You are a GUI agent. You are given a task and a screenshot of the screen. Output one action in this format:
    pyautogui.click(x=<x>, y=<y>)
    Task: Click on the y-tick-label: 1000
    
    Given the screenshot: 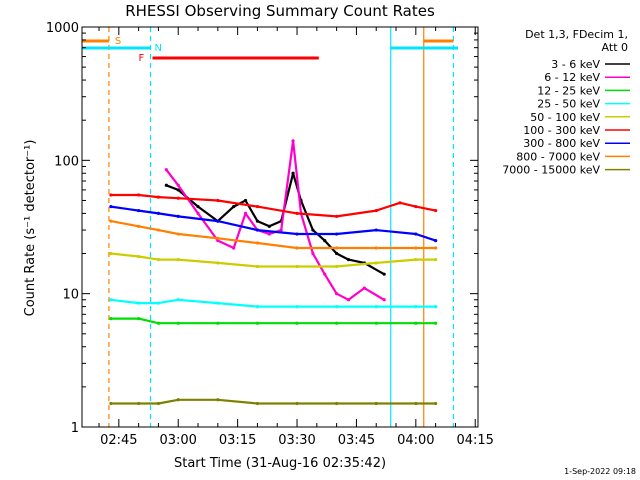 What is the action you would take?
    pyautogui.click(x=62, y=28)
    